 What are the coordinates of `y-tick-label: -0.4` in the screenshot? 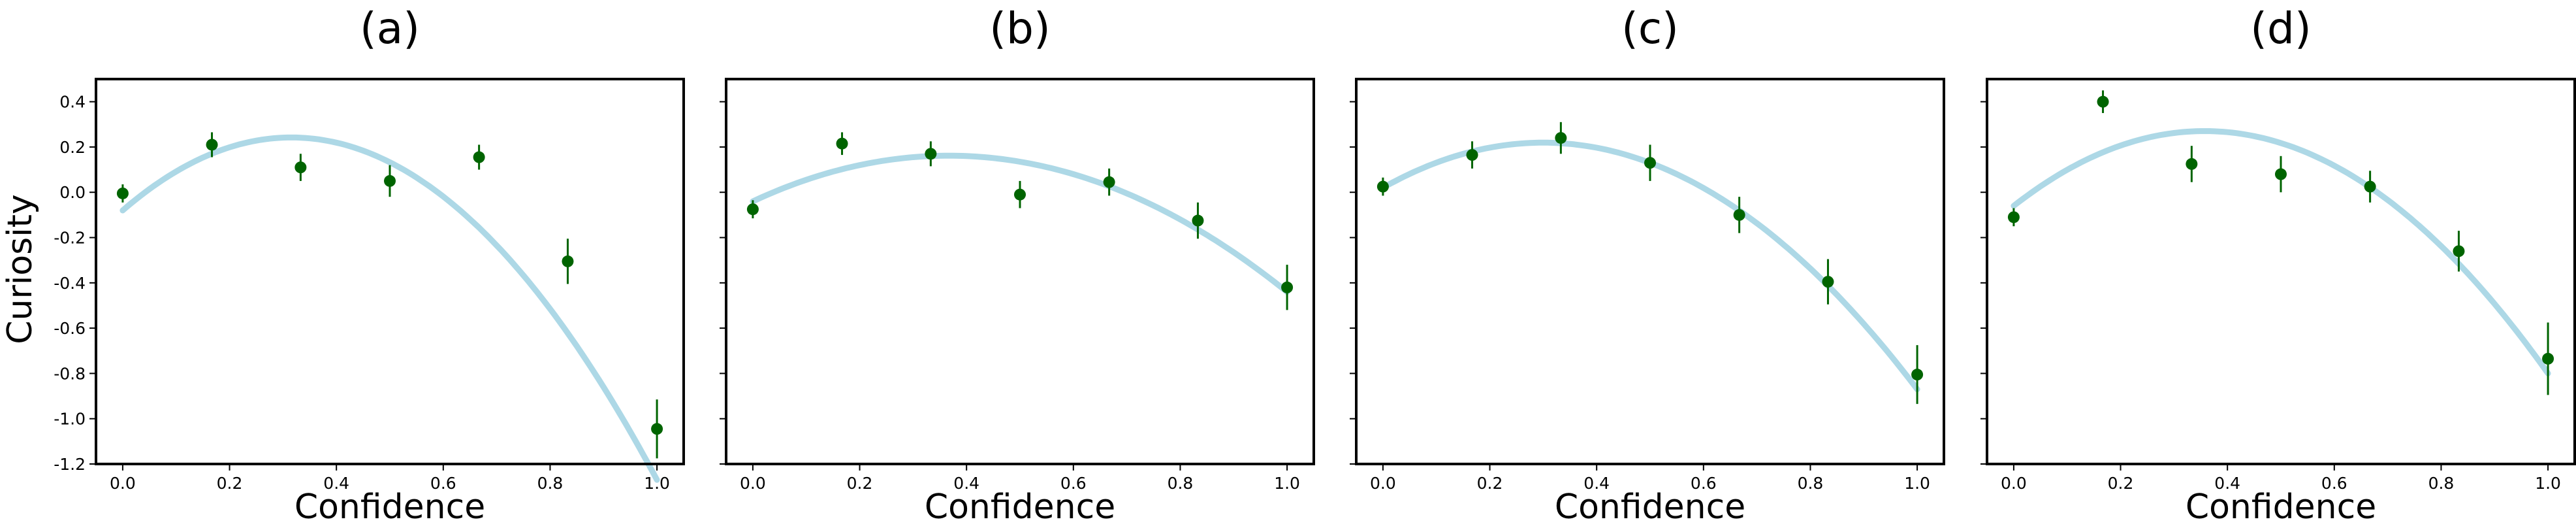 It's located at (70, 283).